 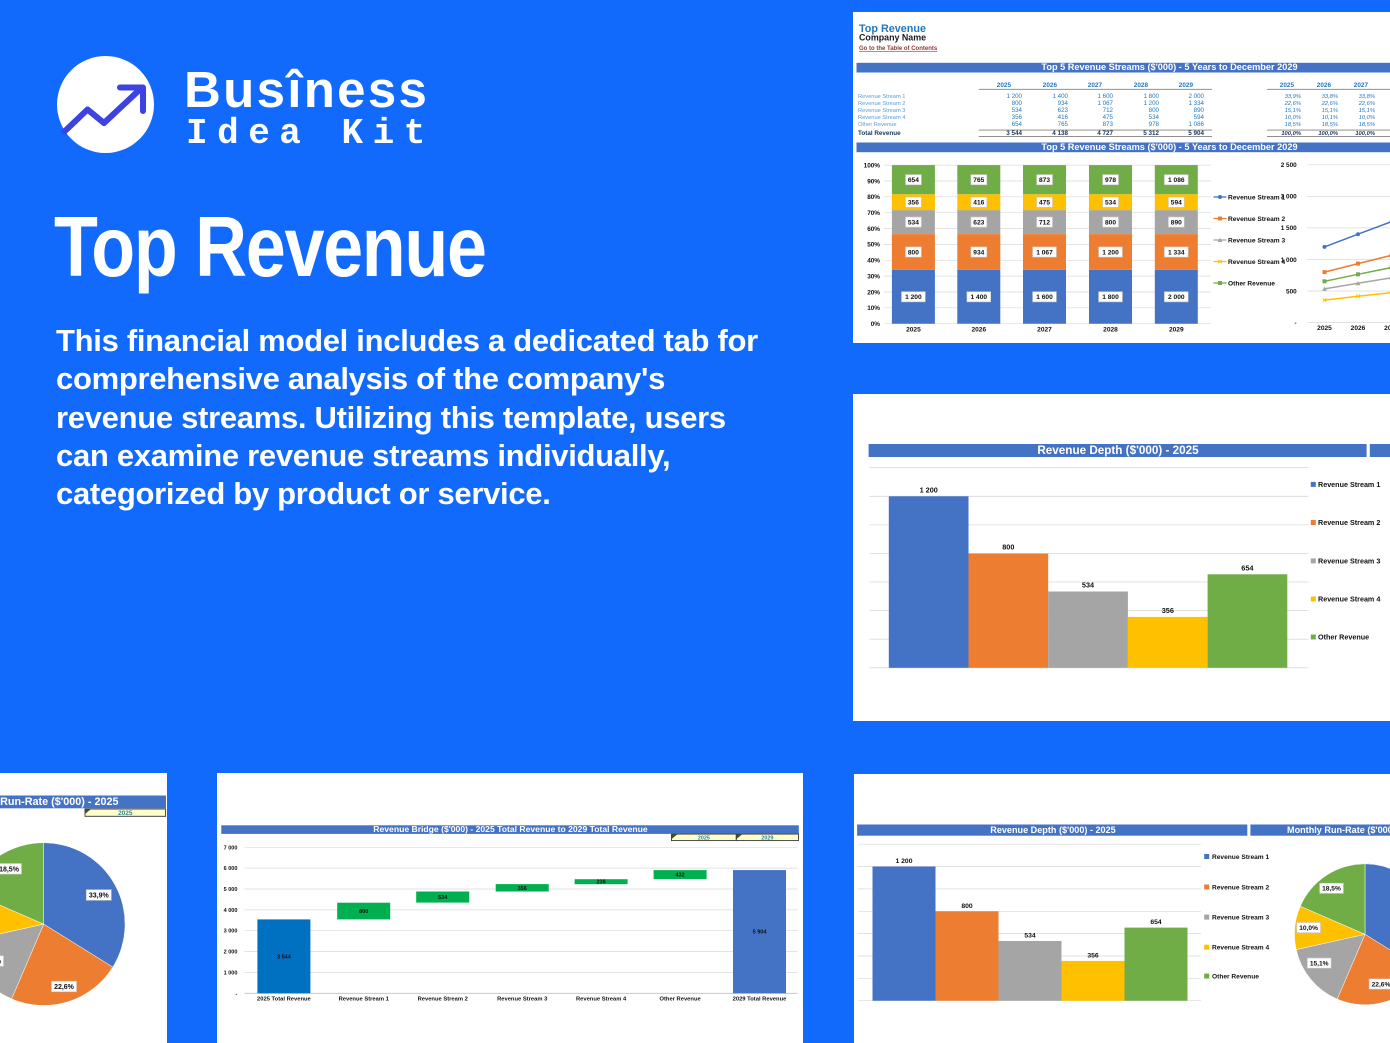 What do you see at coordinates (1176, 330) in the screenshot?
I see `svg-text: 2029` at bounding box center [1176, 330].